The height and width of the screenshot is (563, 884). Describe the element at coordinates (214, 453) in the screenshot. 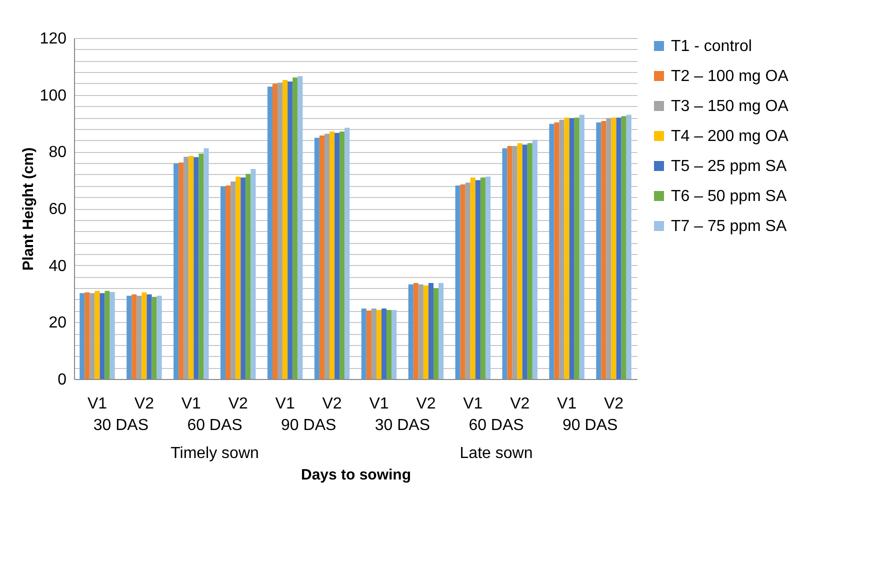

I see `text: Timely sown` at that location.